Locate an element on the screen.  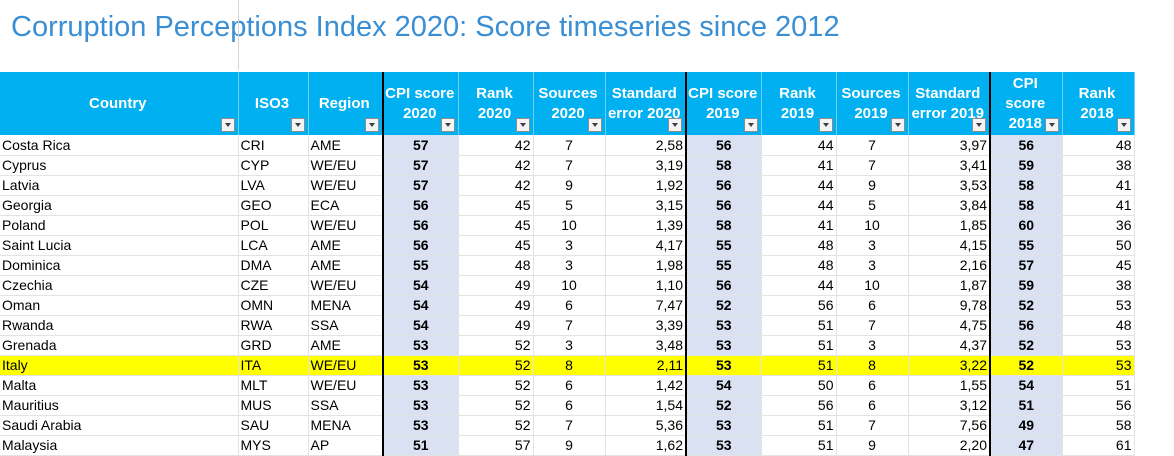
cell-stderr-2020: 1,54 is located at coordinates (646, 405).